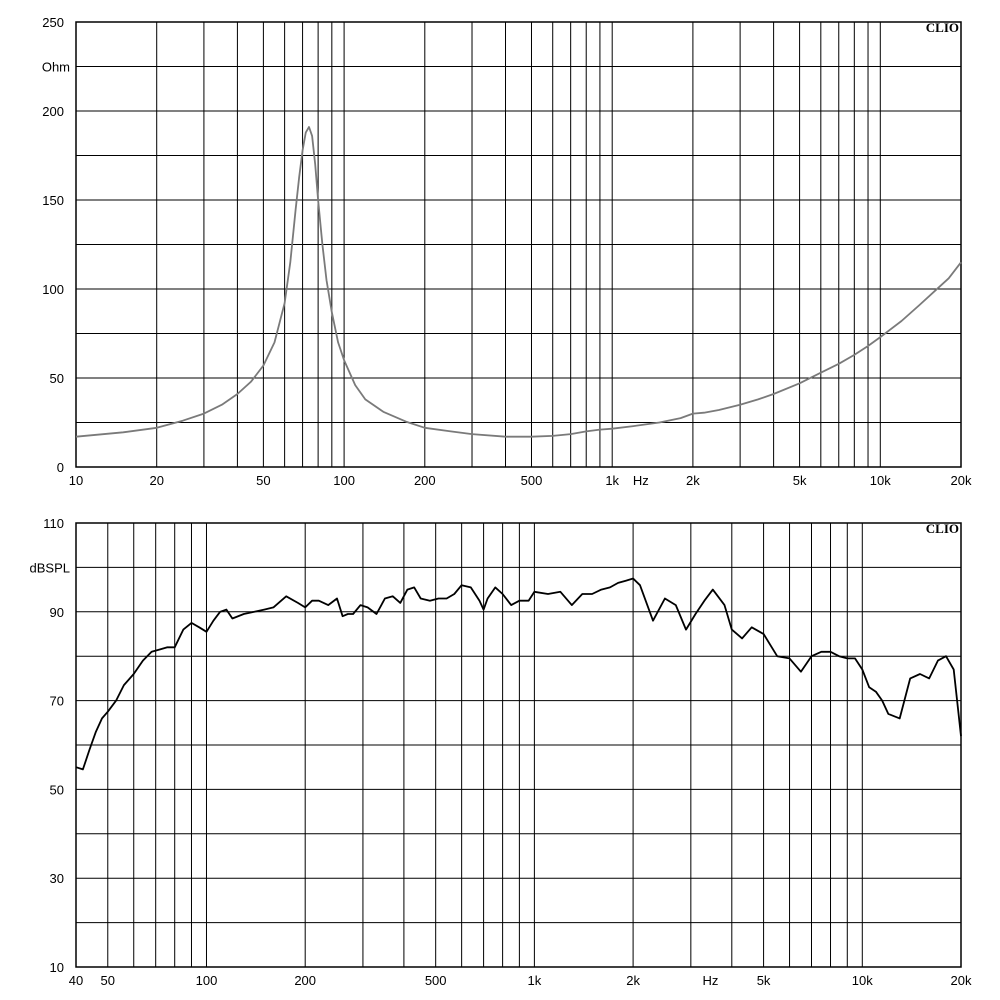 The height and width of the screenshot is (1000, 1000). Describe the element at coordinates (56, 67) in the screenshot. I see `y-axis-label: Ohm` at that location.